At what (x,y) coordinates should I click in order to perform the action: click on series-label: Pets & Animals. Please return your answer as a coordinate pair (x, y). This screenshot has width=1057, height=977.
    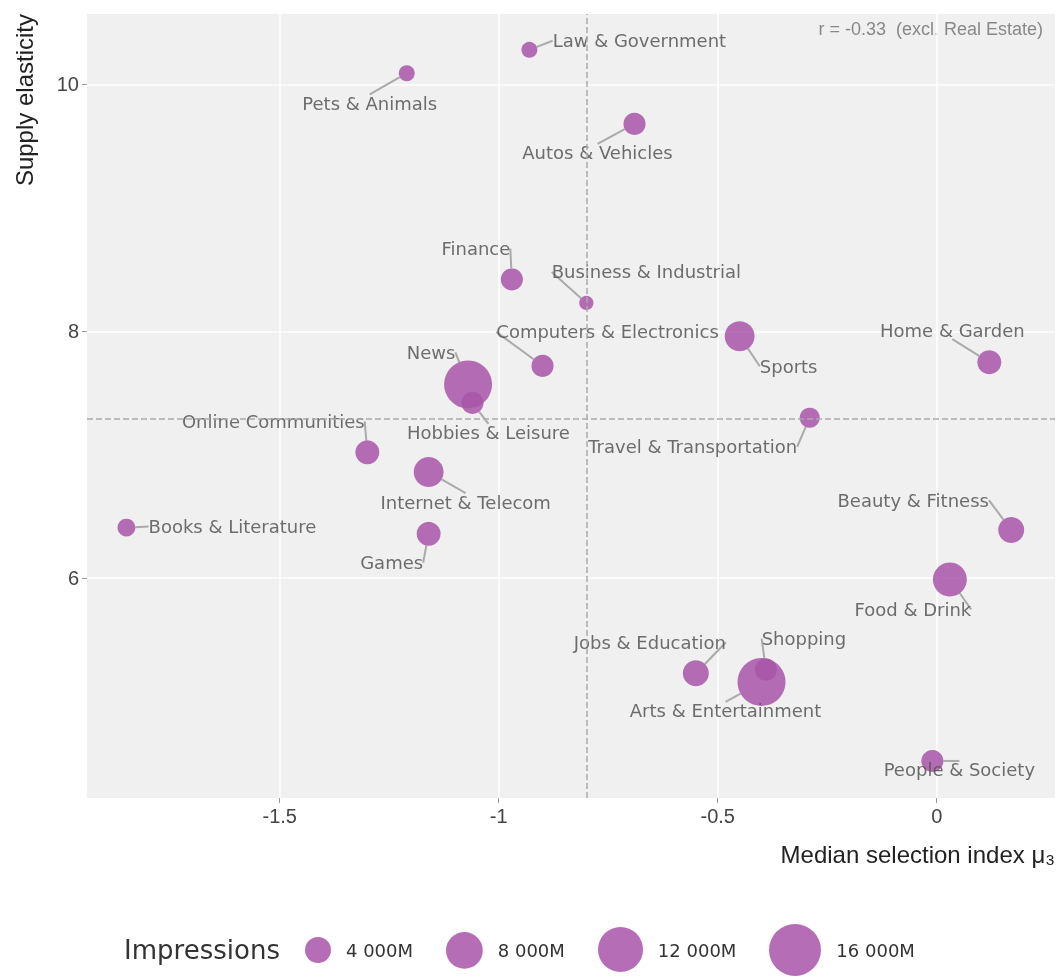
    Looking at the image, I should click on (370, 103).